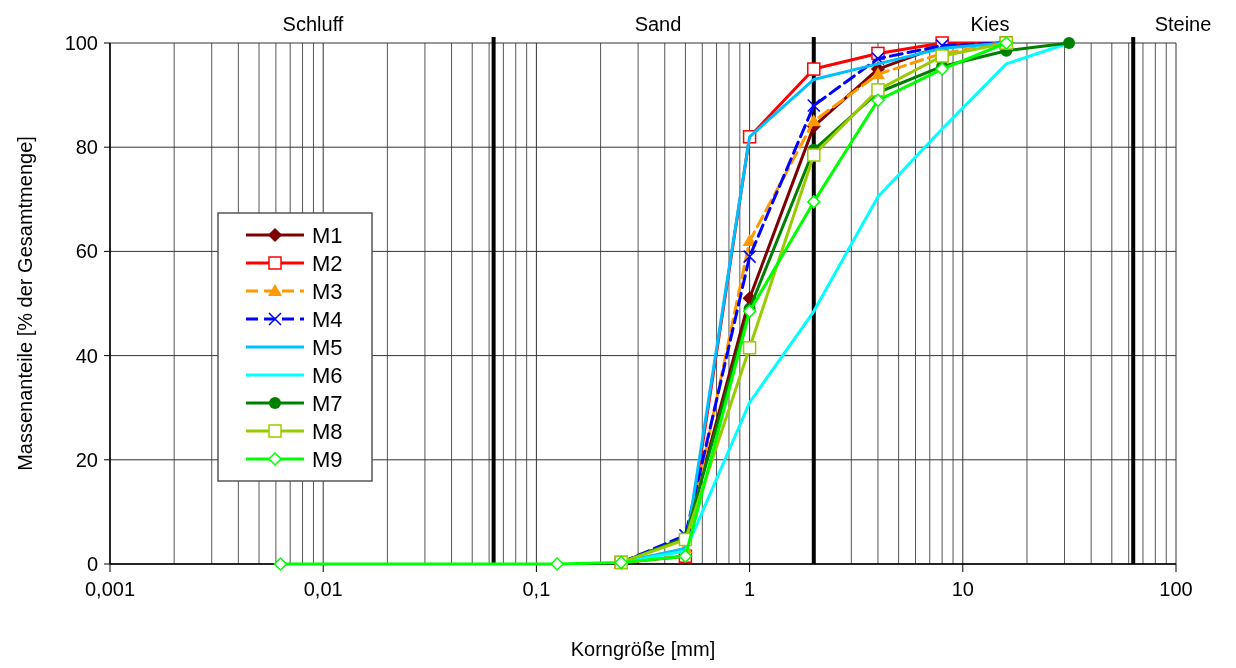 The width and height of the screenshot is (1236, 668). I want to click on text: Steine, so click(1183, 24).